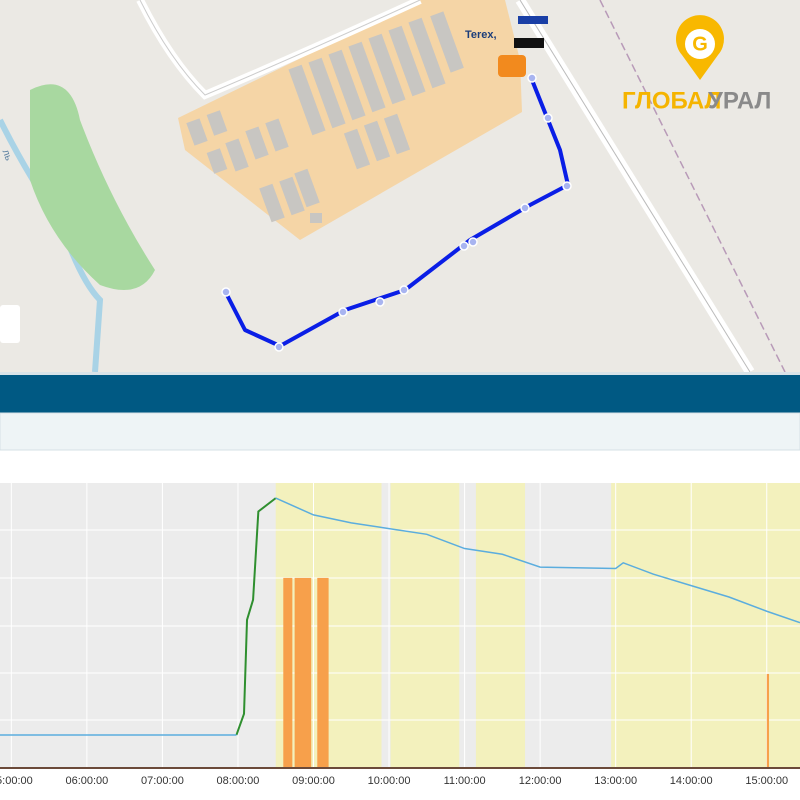 The image size is (800, 800). What do you see at coordinates (540, 781) in the screenshot?
I see `x-tick-label: 12:00:00` at bounding box center [540, 781].